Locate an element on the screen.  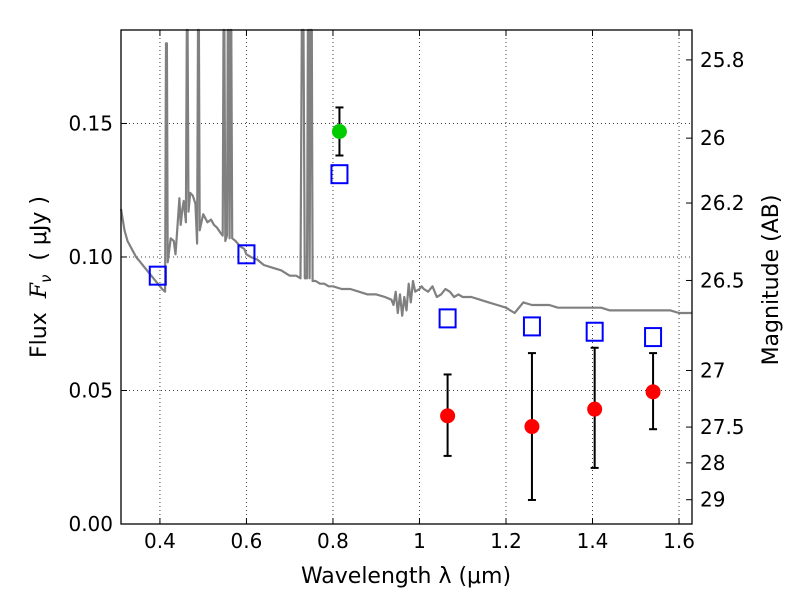
x-tick-label: 0.4 is located at coordinates (160, 541).